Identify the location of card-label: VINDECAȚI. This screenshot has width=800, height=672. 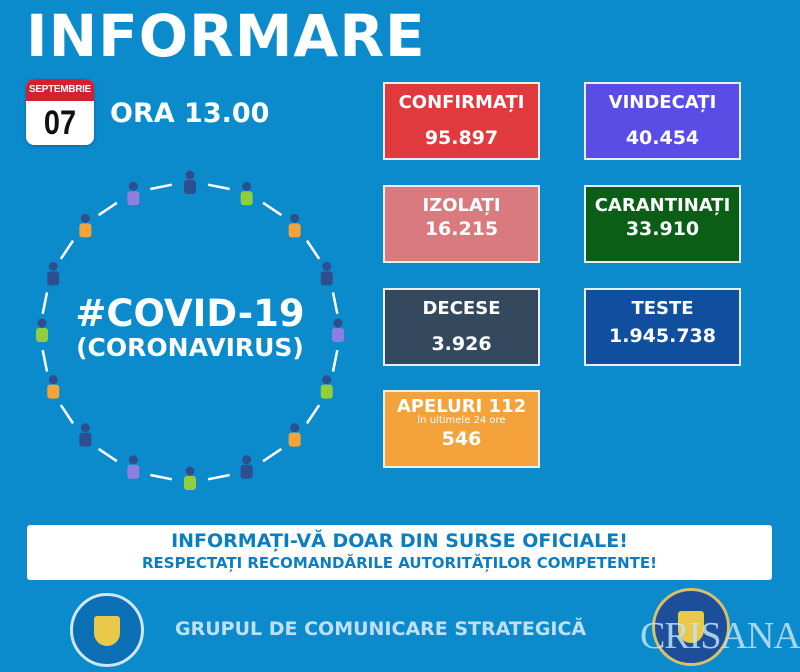
(662, 102).